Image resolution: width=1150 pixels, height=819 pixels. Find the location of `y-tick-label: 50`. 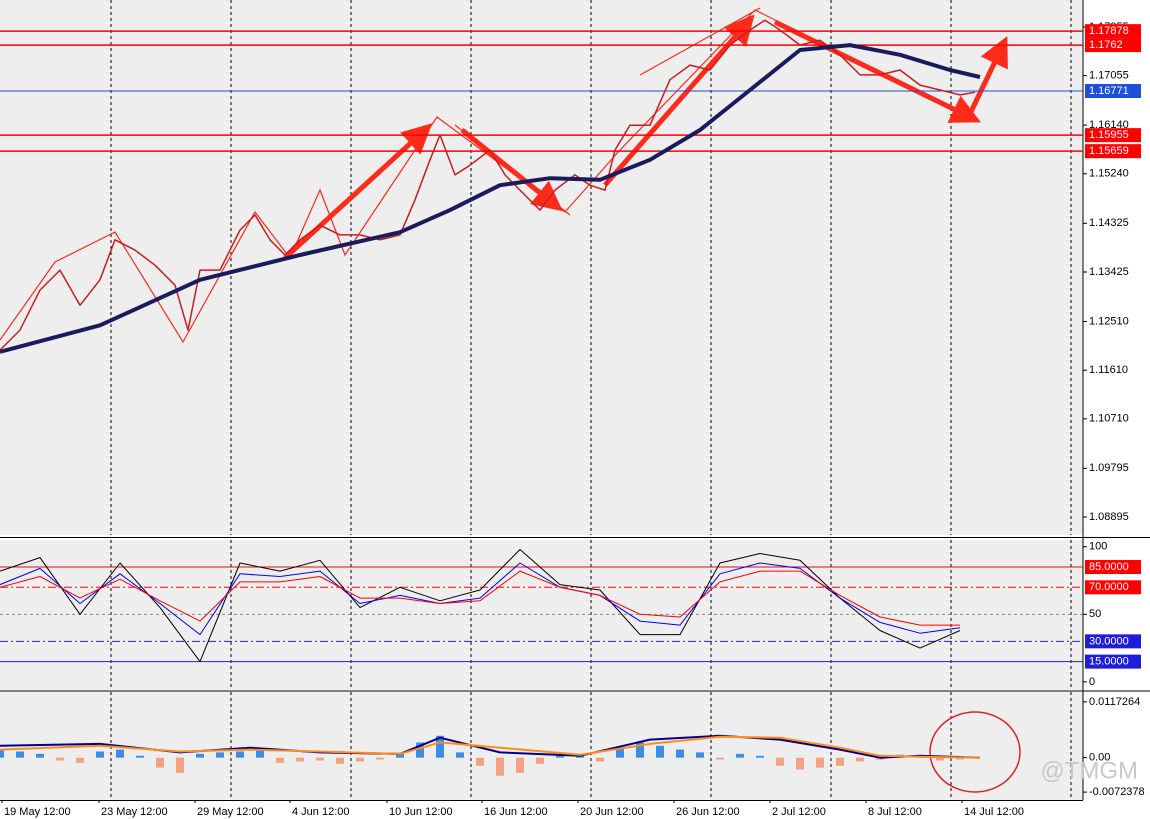

y-tick-label: 50 is located at coordinates (1095, 614).